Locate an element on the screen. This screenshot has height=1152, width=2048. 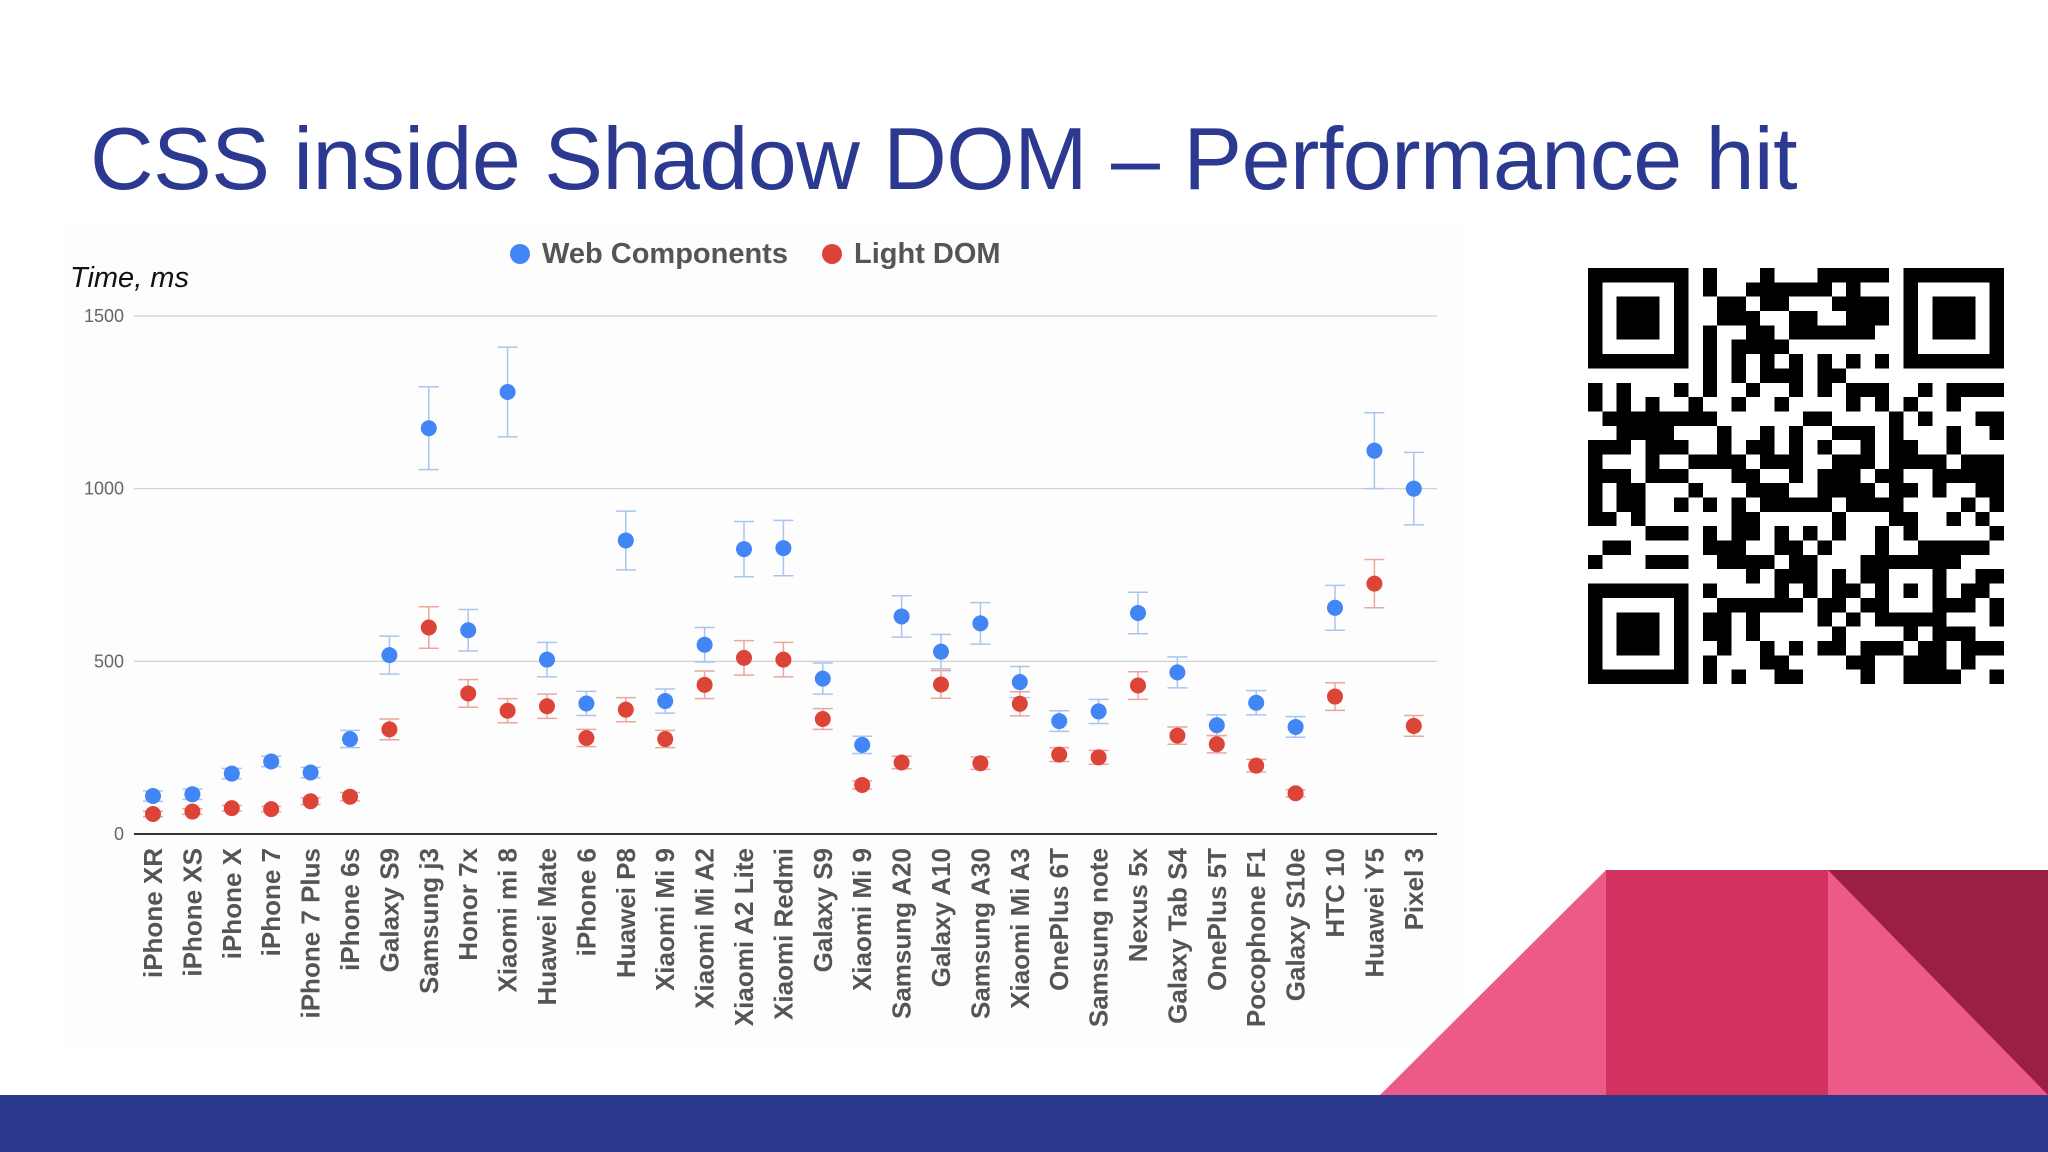
qr-alignment is located at coordinates (1910, 590).